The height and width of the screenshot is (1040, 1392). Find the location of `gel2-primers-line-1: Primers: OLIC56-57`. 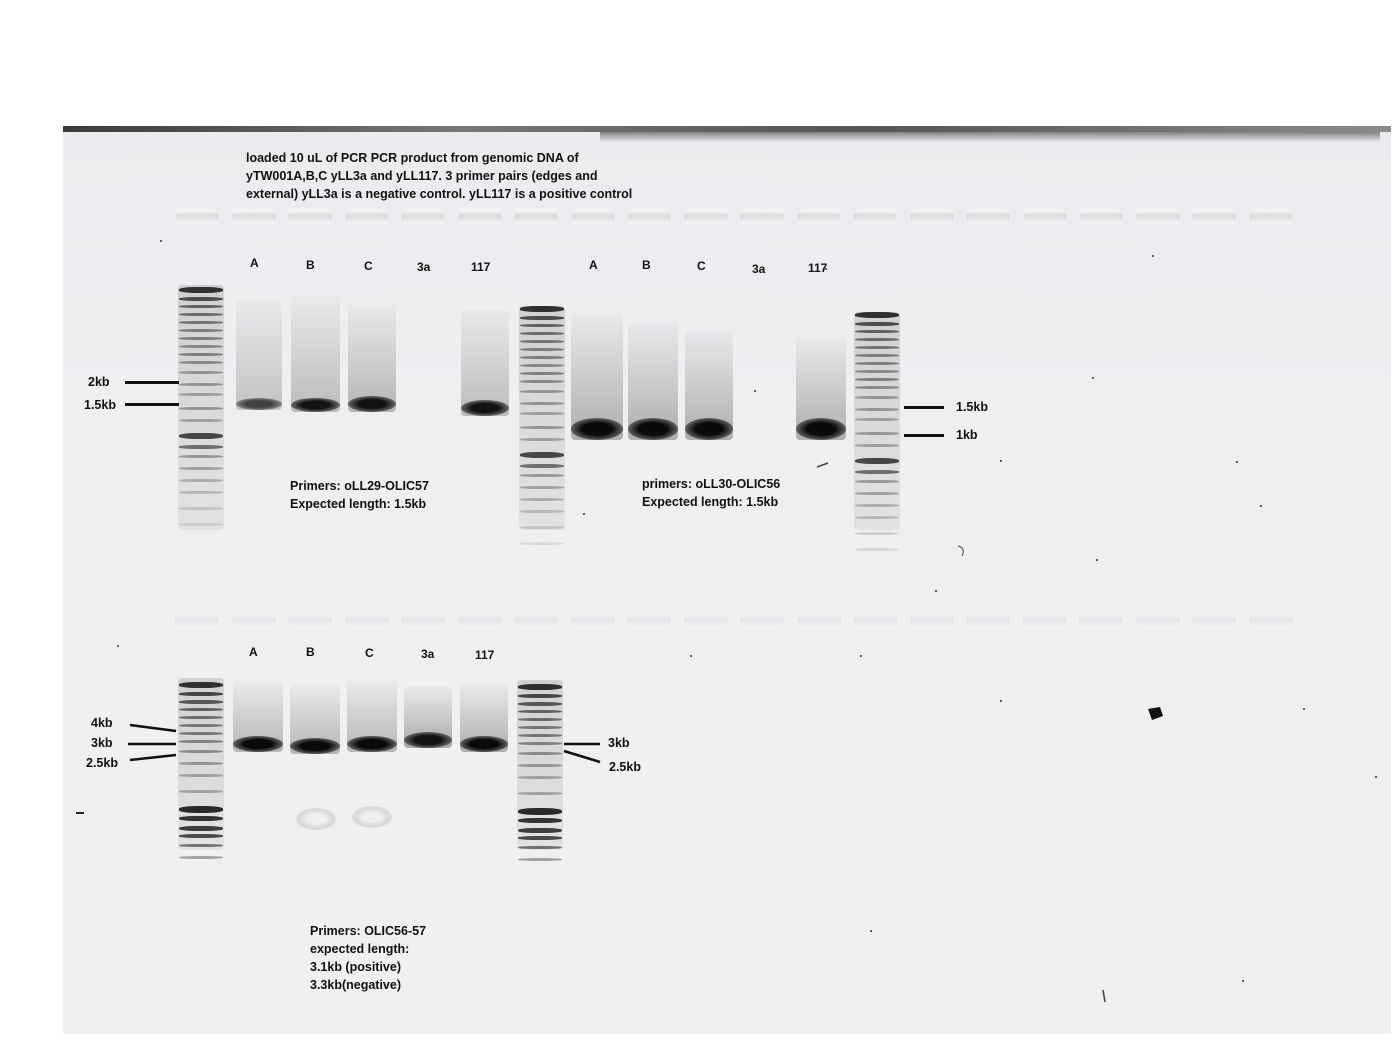

gel2-primers-line-1: Primers: OLIC56-57 is located at coordinates (368, 931).